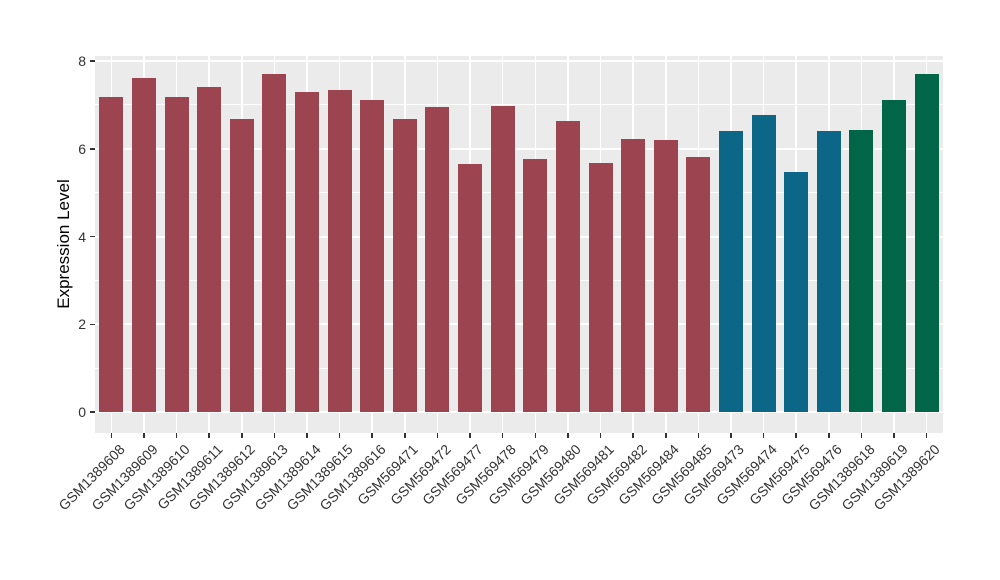  I want to click on bar-GSM569478, so click(502, 259).